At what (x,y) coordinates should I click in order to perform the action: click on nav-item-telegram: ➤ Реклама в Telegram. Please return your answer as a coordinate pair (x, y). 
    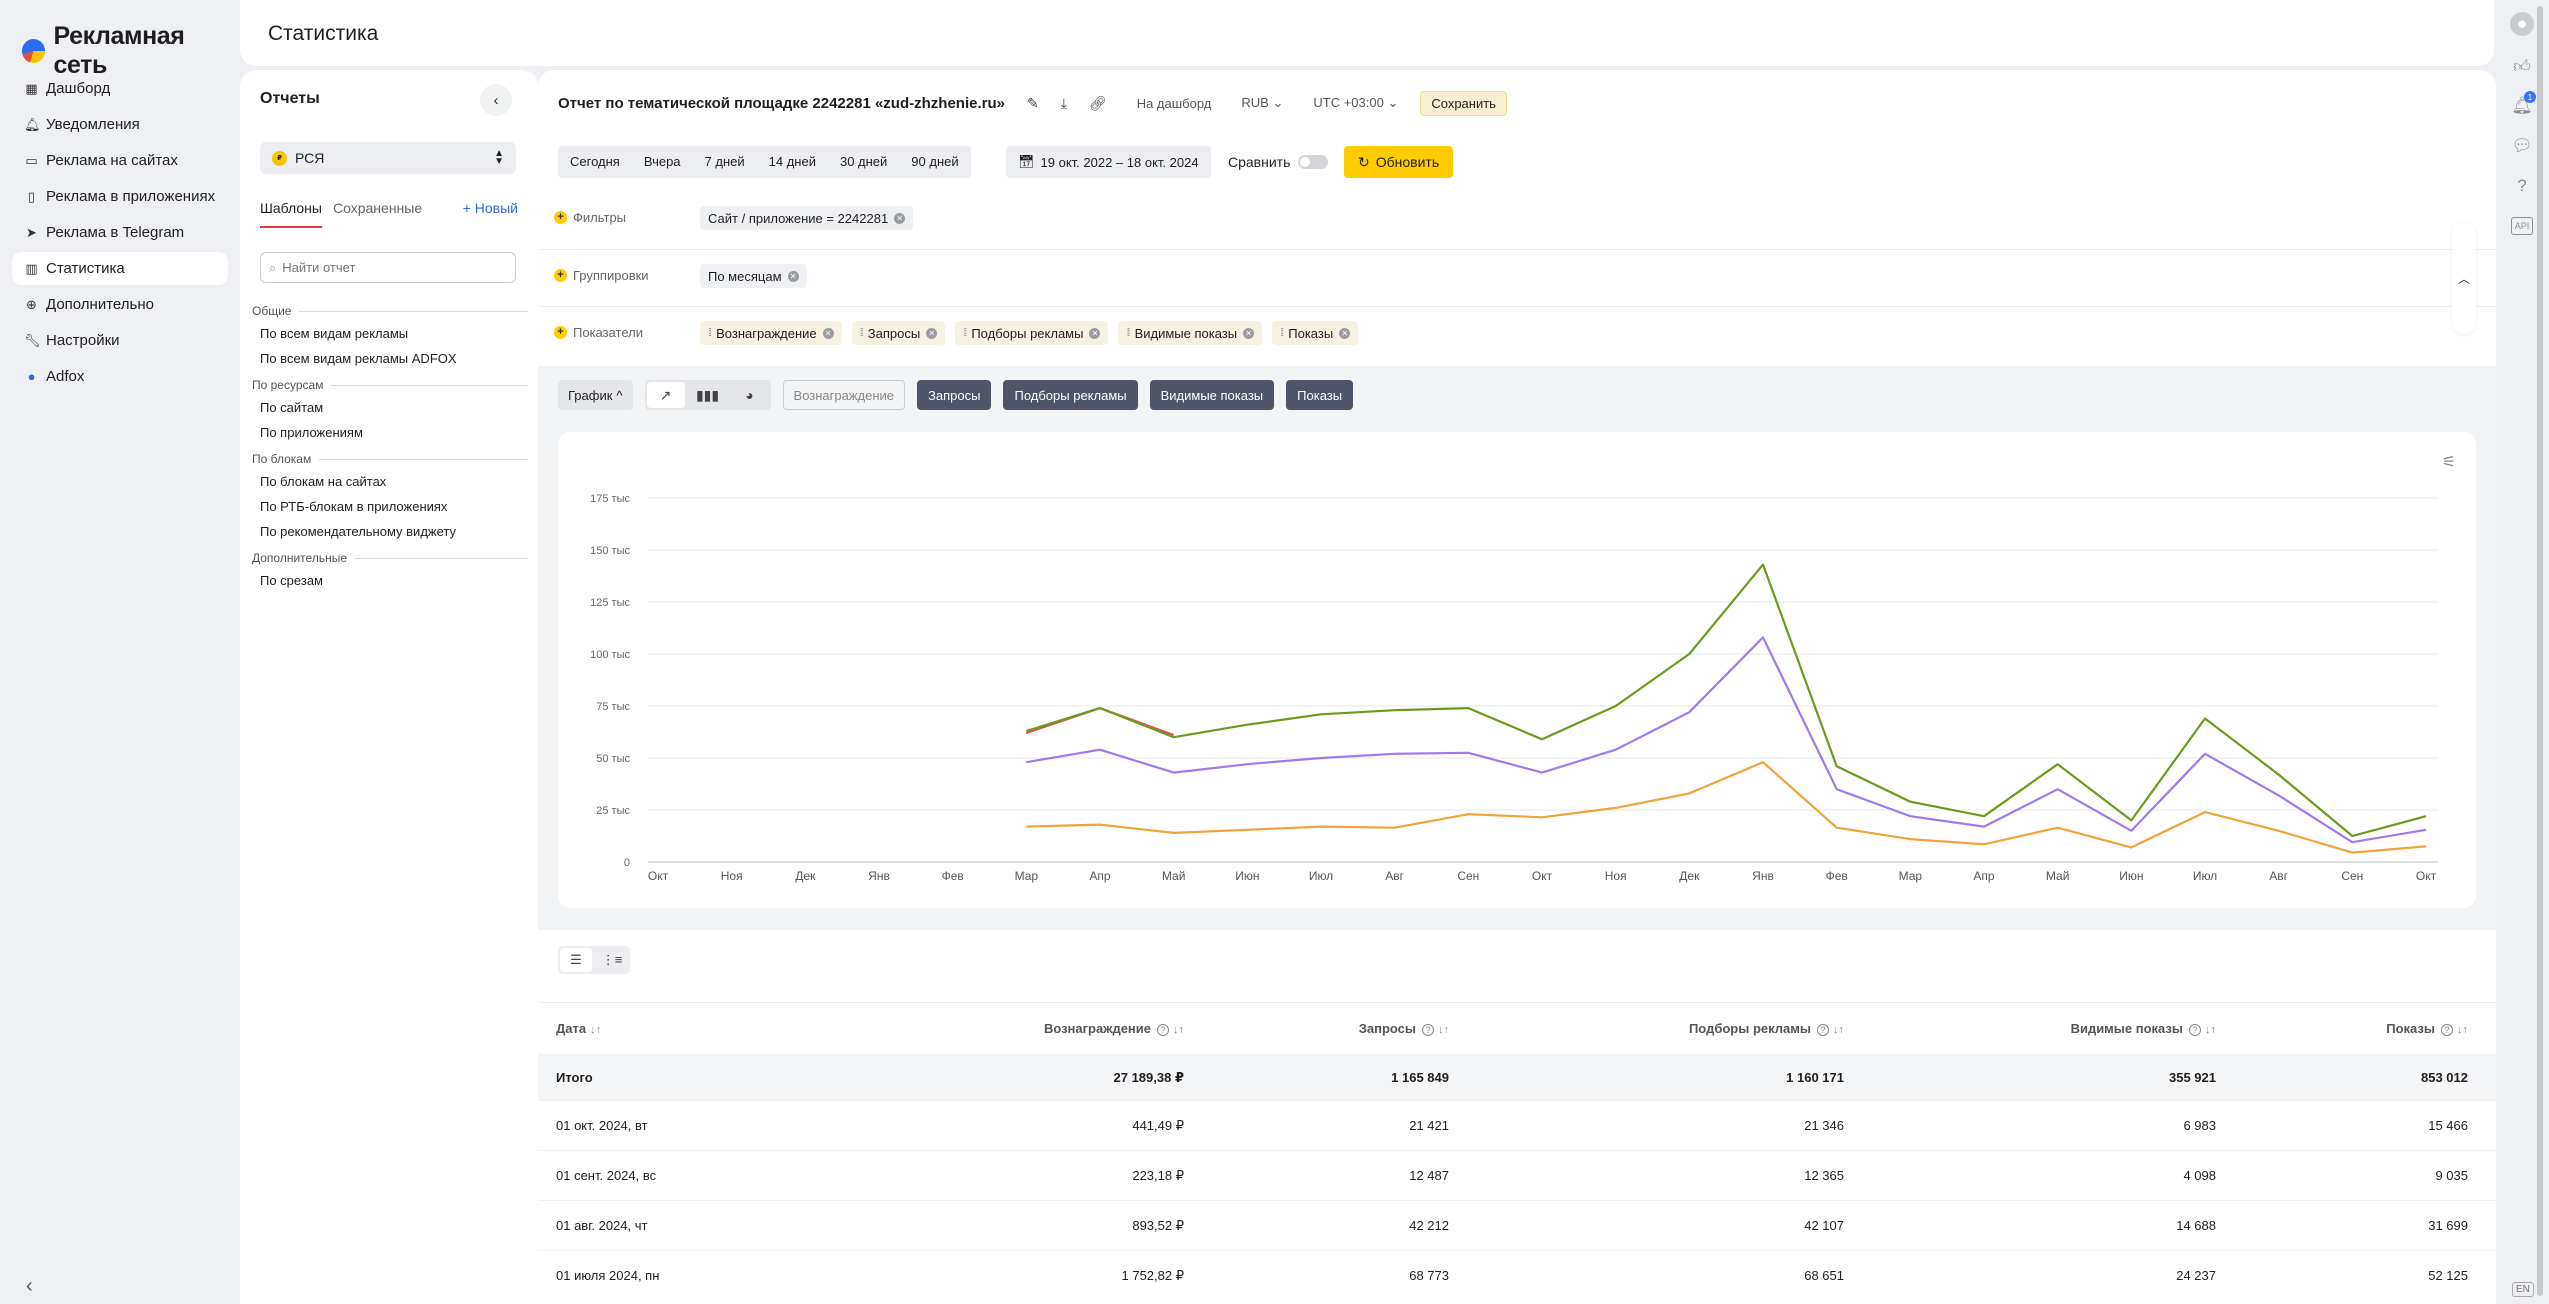
    Looking at the image, I should click on (120, 232).